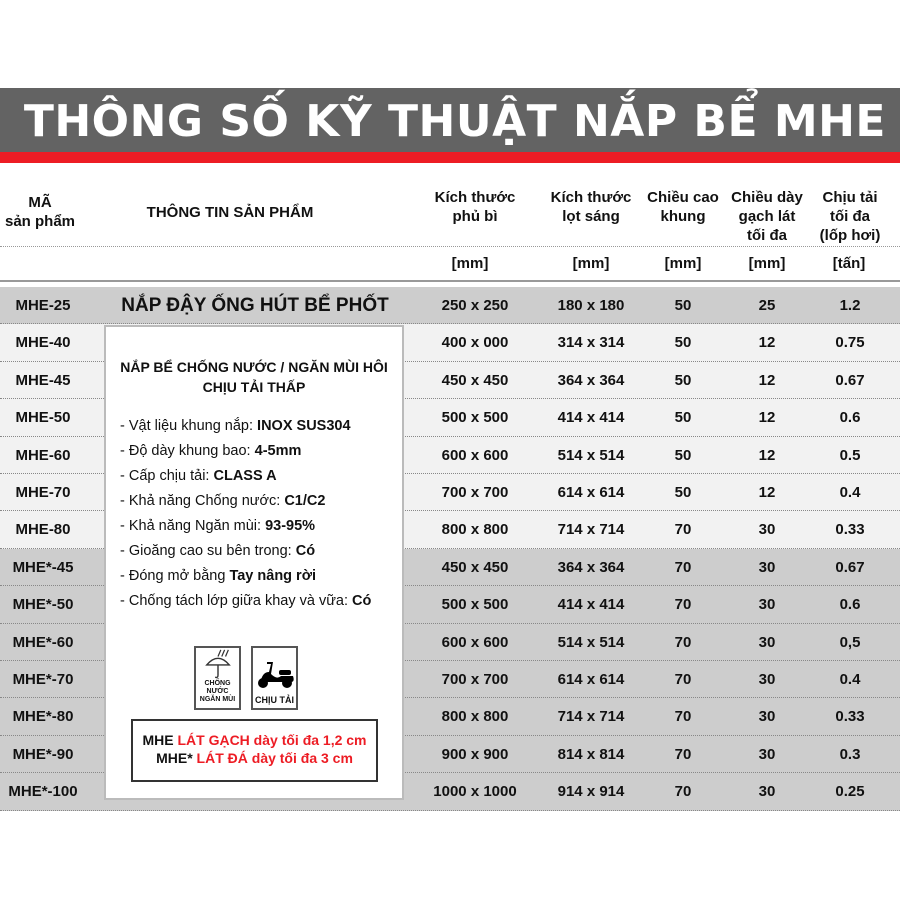 The image size is (900, 900). I want to click on outer-size-cell: 500 x 500, so click(475, 418).